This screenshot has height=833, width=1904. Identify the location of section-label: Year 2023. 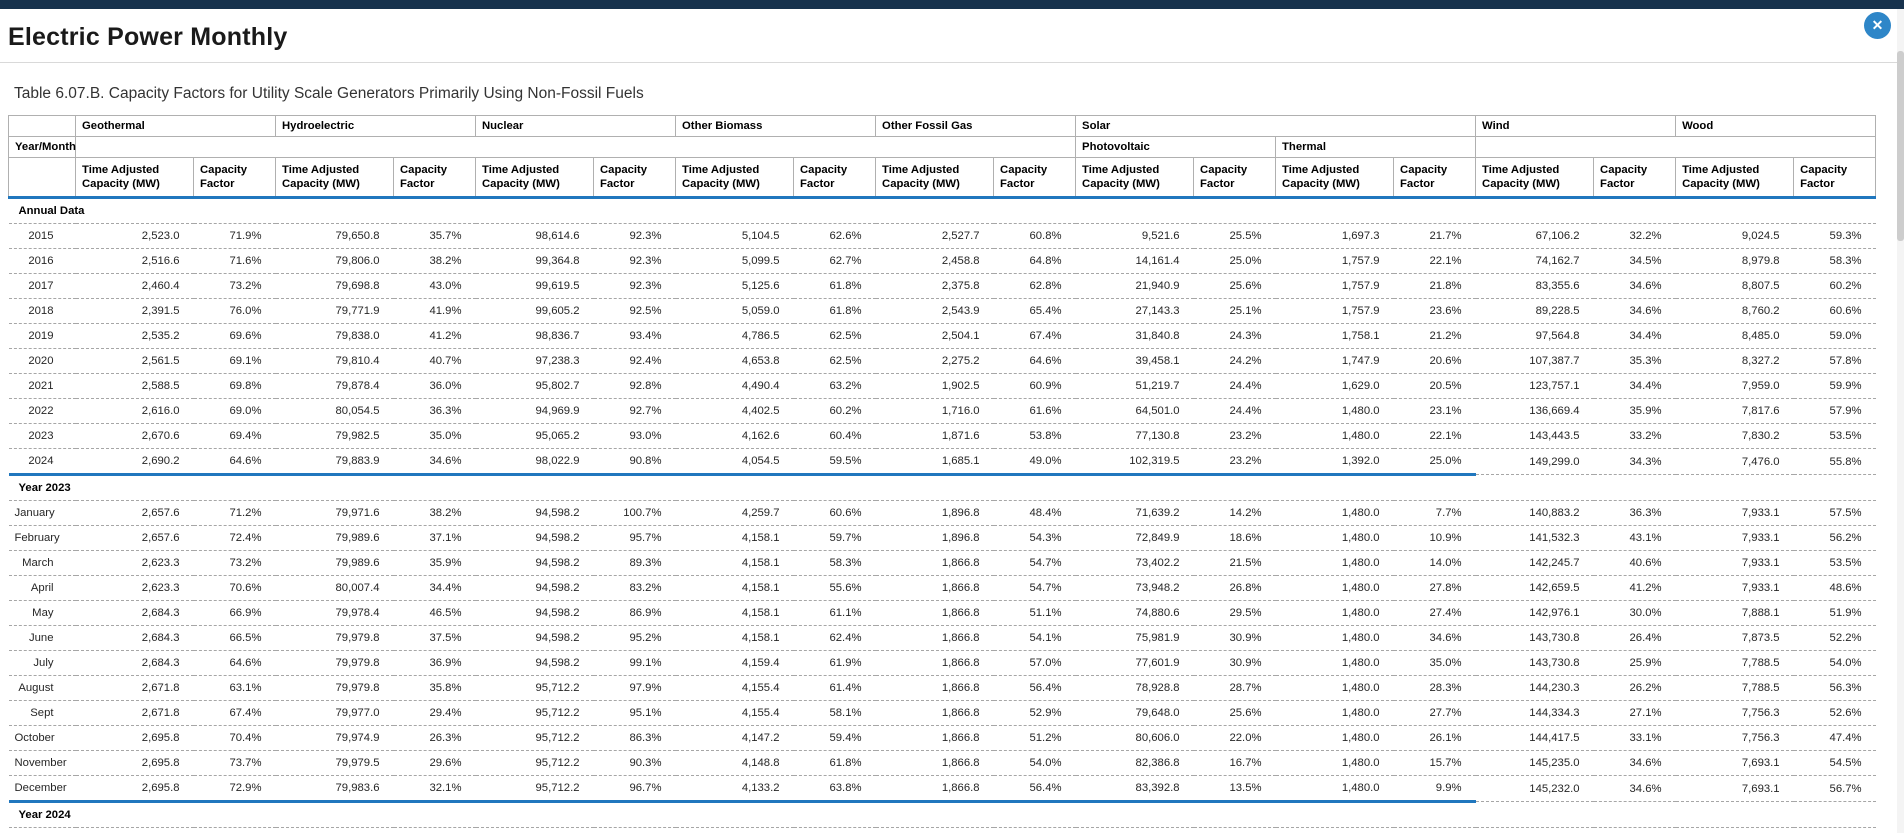
(742, 487).